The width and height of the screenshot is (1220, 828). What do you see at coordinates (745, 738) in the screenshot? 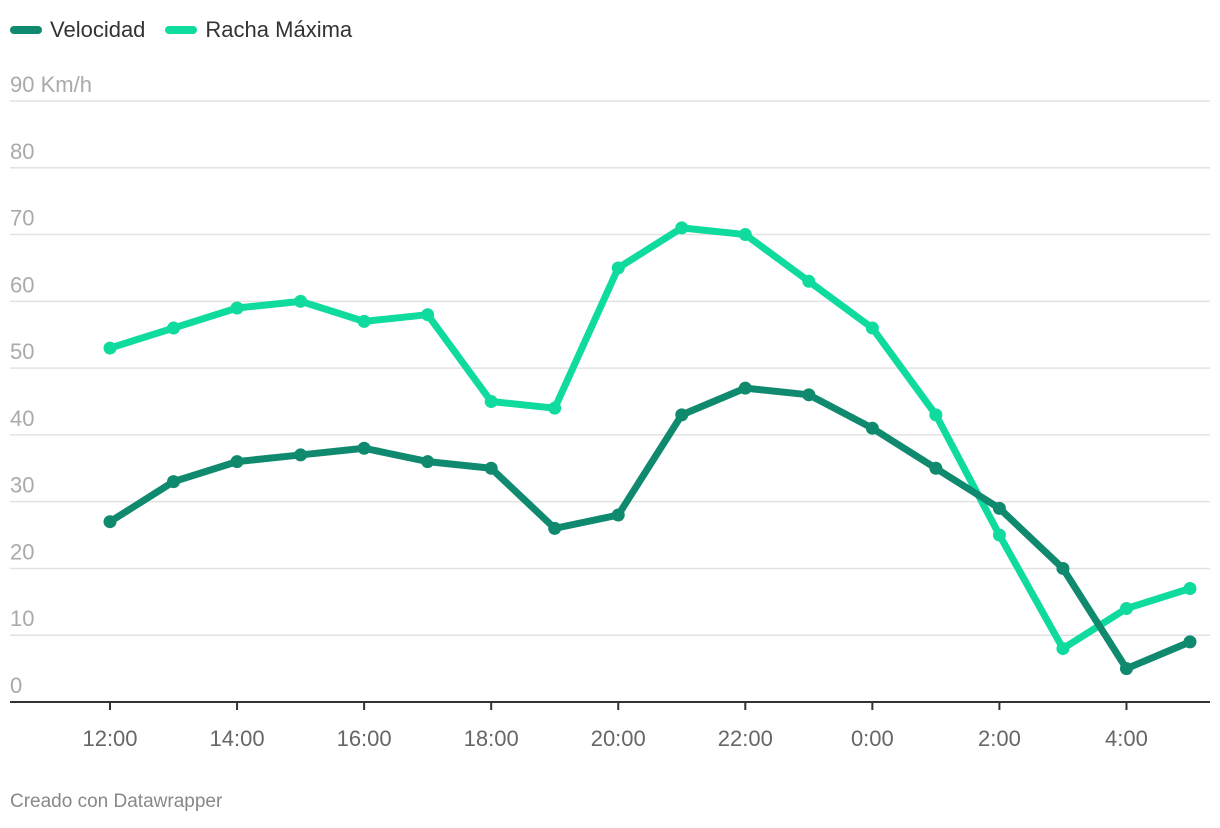
I see `x-tick-label: 22:00` at bounding box center [745, 738].